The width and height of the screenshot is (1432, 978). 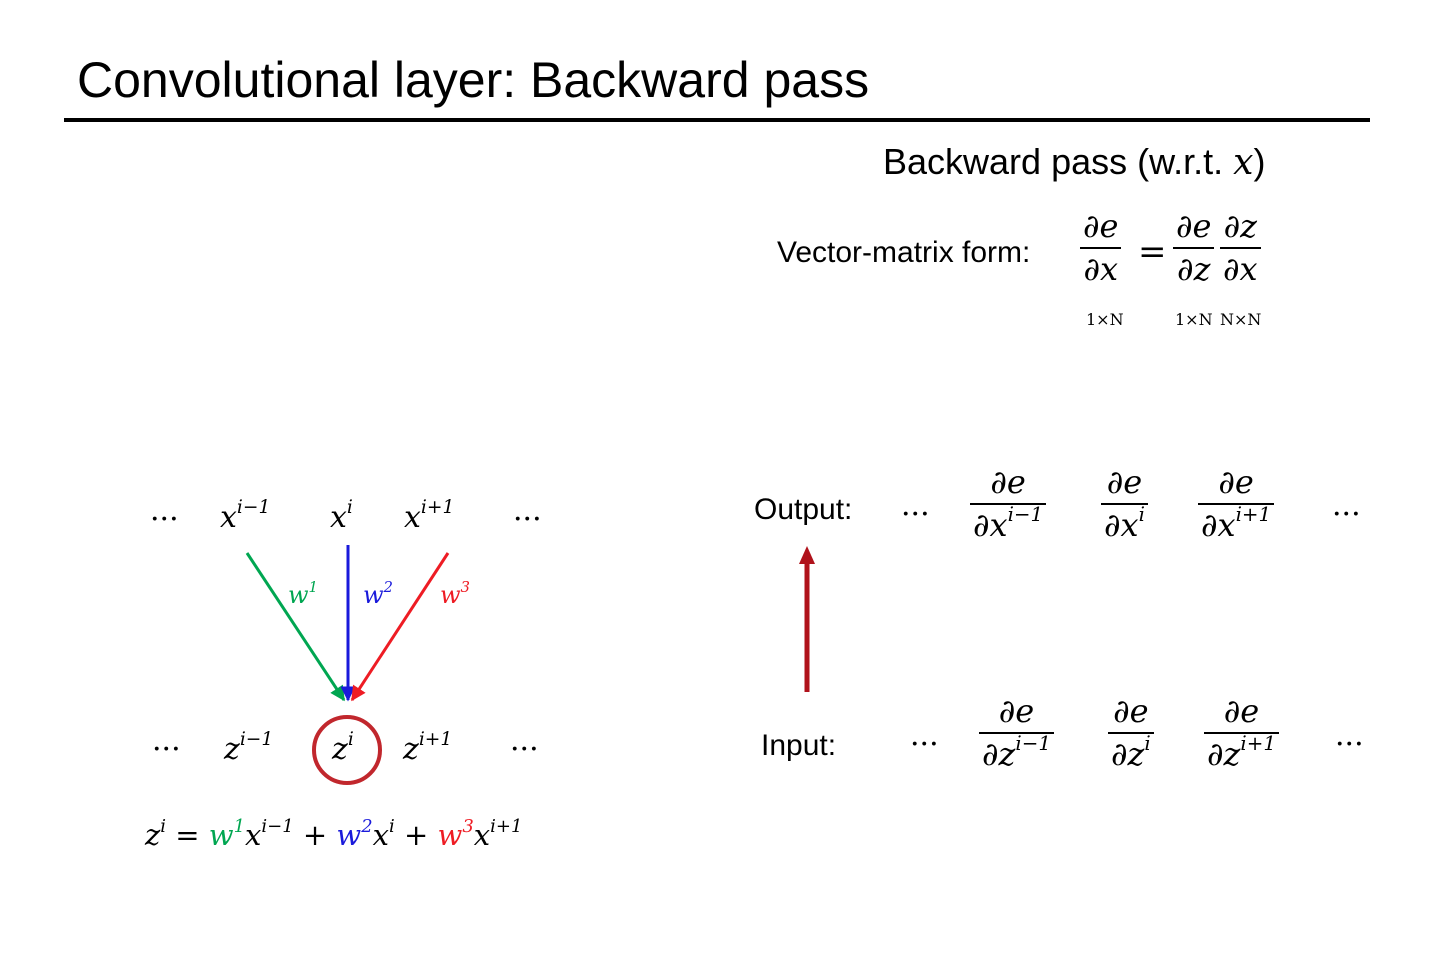 I want to click on eq-w-sup: 1, so click(x=239, y=826).